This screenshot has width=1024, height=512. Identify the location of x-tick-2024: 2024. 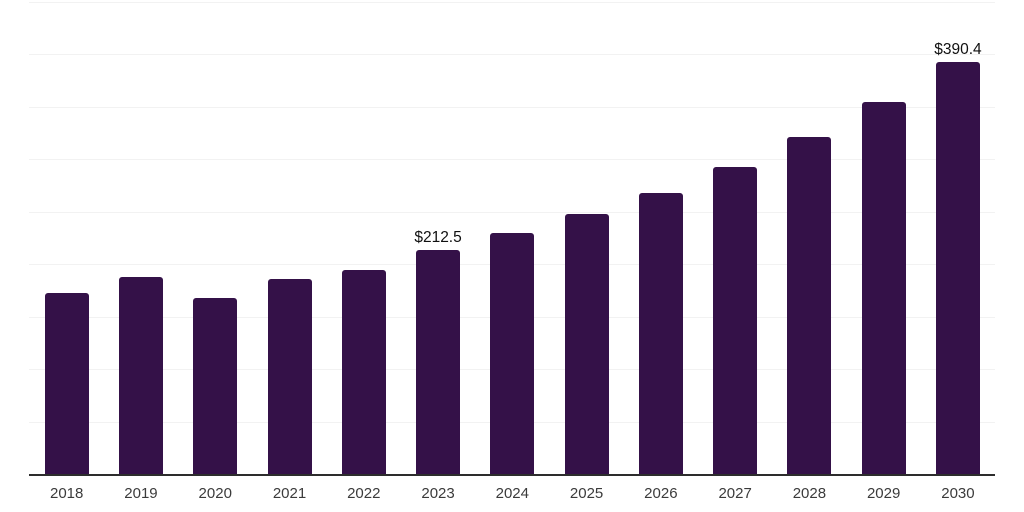
(512, 493).